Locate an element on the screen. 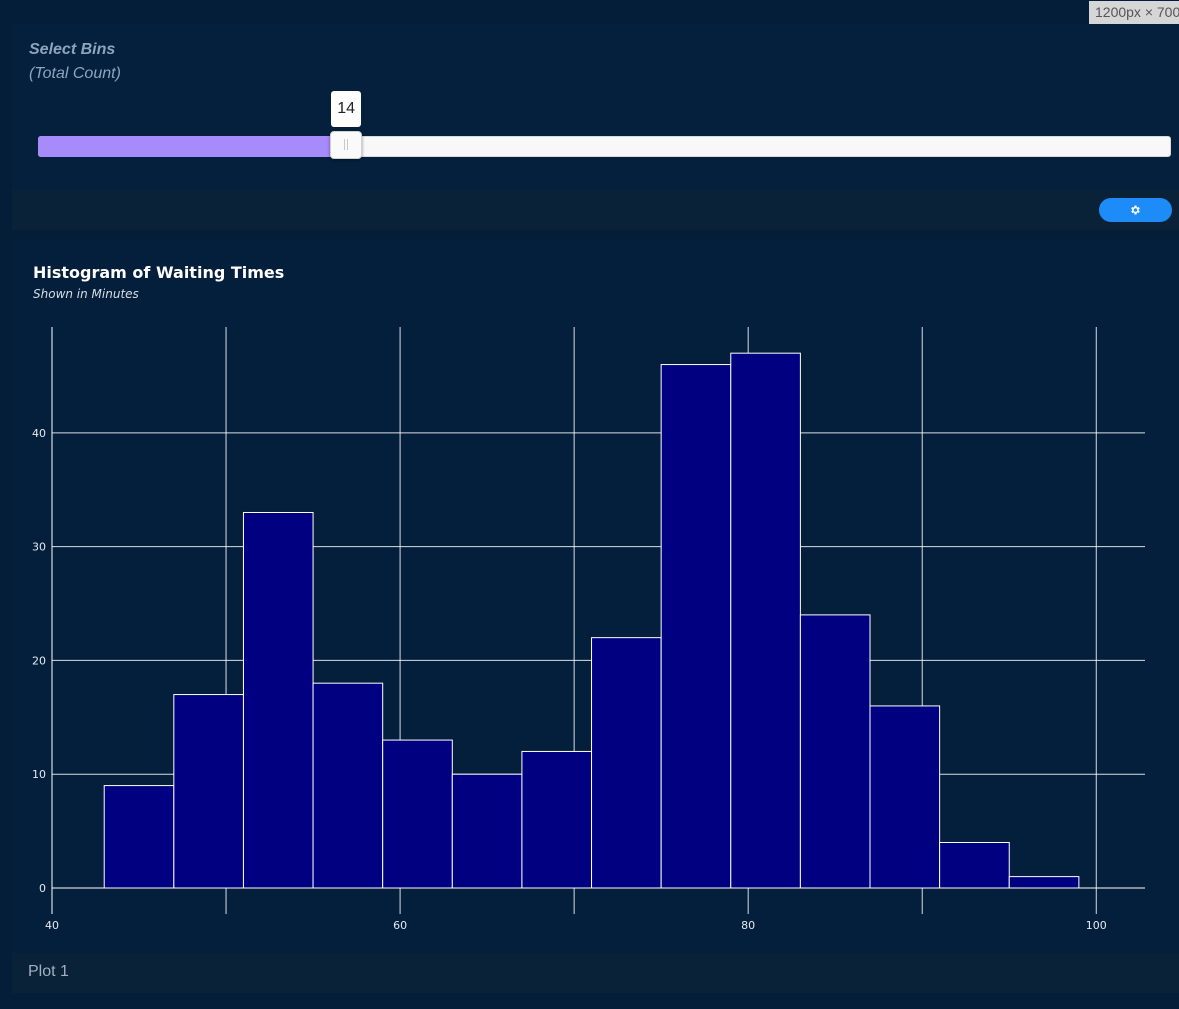 The height and width of the screenshot is (1009, 1179). slider-value-tooltip: 14 is located at coordinates (346, 109).